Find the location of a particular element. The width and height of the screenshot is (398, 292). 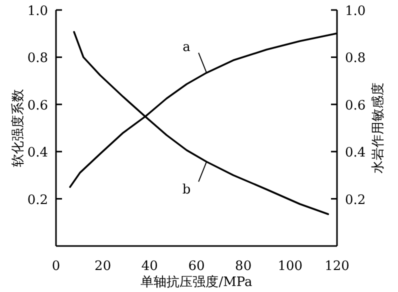

y2-tick-label: 0.6 is located at coordinates (355, 106).